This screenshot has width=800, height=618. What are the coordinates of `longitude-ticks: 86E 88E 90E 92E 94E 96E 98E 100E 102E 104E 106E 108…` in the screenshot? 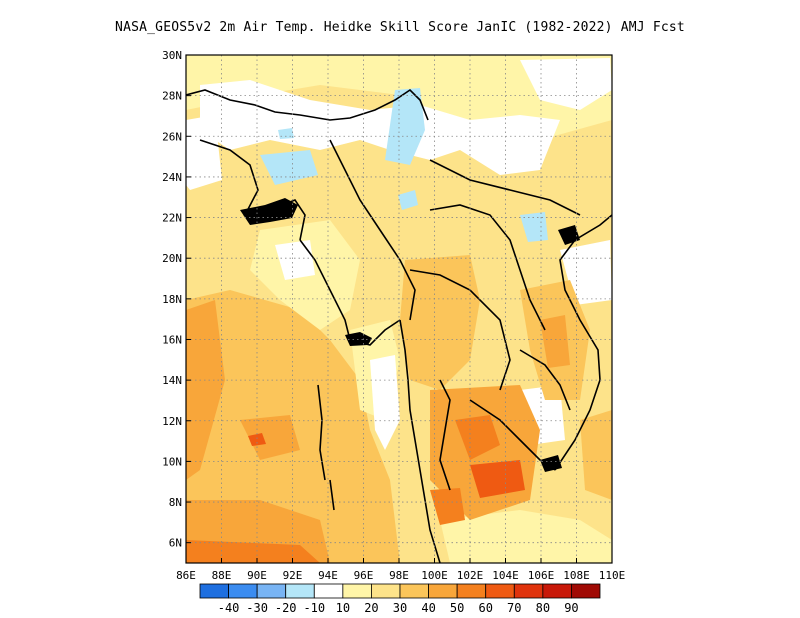 It's located at (400, 570).